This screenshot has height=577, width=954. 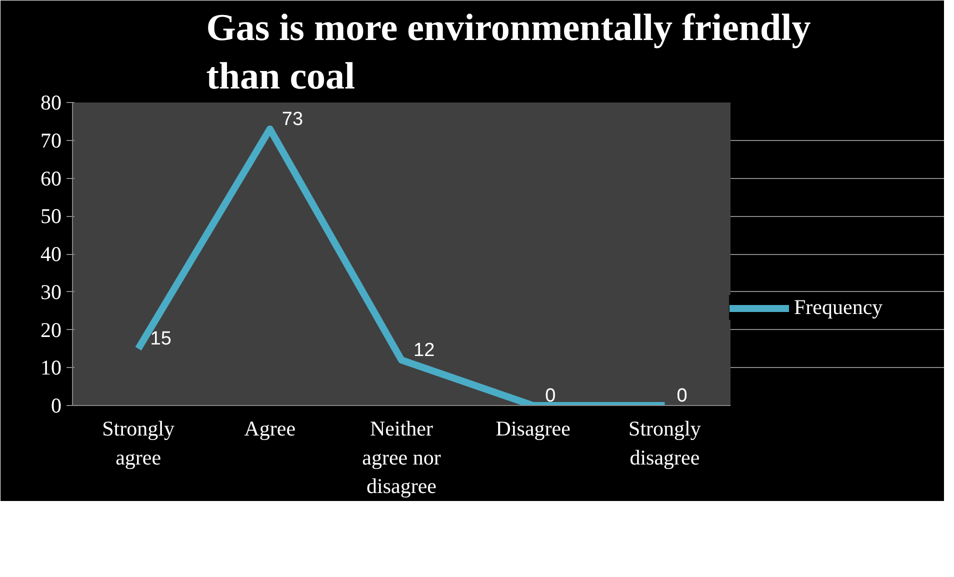 What do you see at coordinates (51, 216) in the screenshot?
I see `y-tick-label: 50` at bounding box center [51, 216].